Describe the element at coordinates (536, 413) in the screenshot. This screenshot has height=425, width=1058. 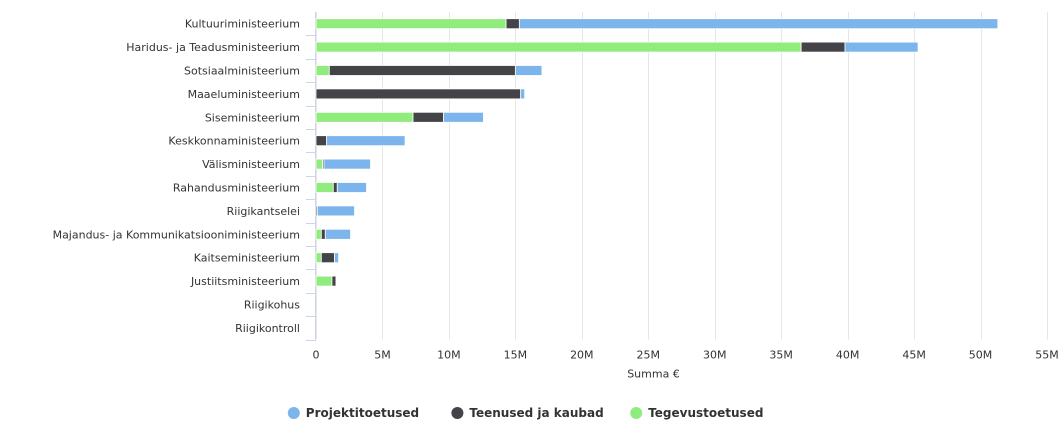
I see `legend-label: Teenused ja kaubad` at that location.